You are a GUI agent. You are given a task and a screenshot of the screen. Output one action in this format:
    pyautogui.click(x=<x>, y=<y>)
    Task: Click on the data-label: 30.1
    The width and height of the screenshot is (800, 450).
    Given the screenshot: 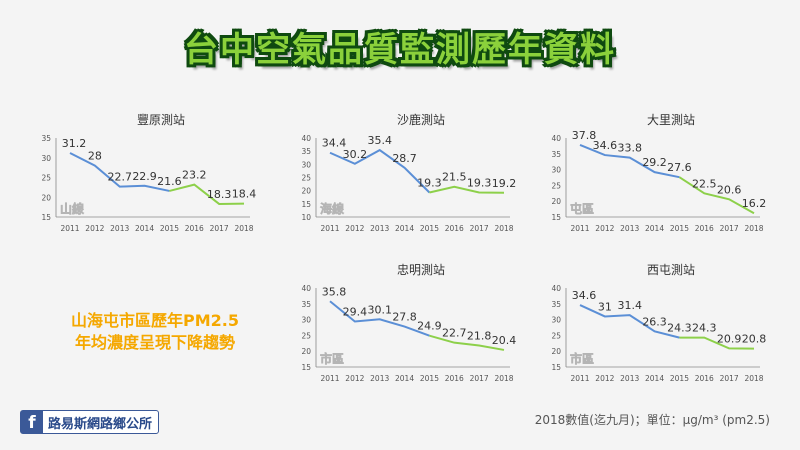 What is the action you would take?
    pyautogui.click(x=379, y=309)
    